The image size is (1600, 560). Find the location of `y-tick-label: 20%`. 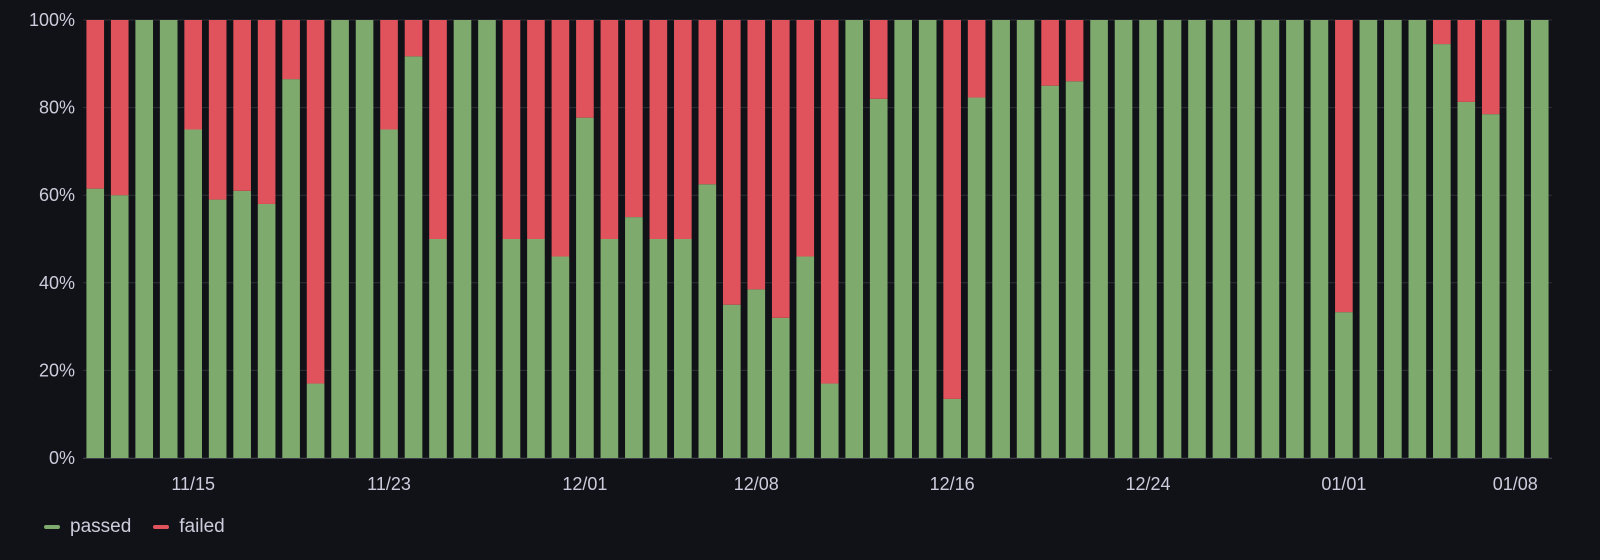

y-tick-label: 20% is located at coordinates (57, 370).